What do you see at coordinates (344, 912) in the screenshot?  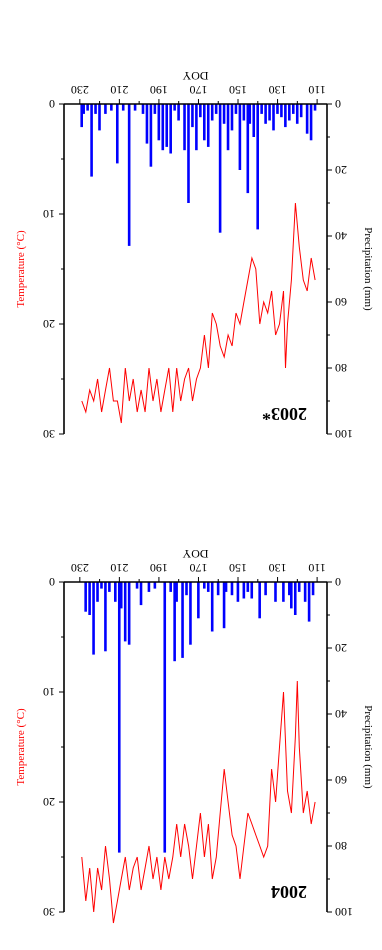 I see `y-tick-label: 100` at bounding box center [344, 912].